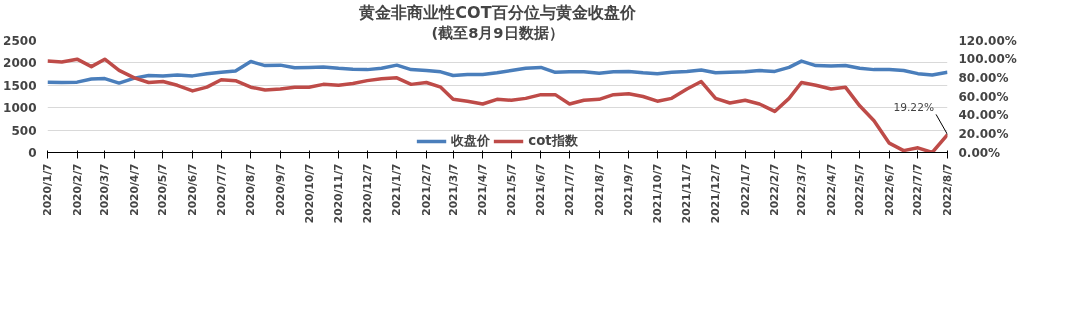 The height and width of the screenshot is (330, 1075). I want to click on x-tick-label: 2020/4/7, so click(134, 189).